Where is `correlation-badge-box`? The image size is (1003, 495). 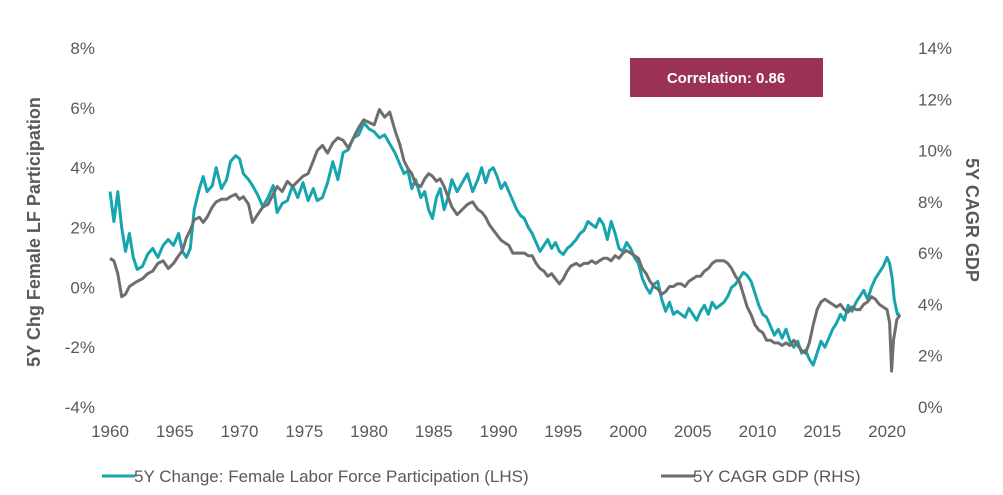
correlation-badge-box is located at coordinates (726, 77).